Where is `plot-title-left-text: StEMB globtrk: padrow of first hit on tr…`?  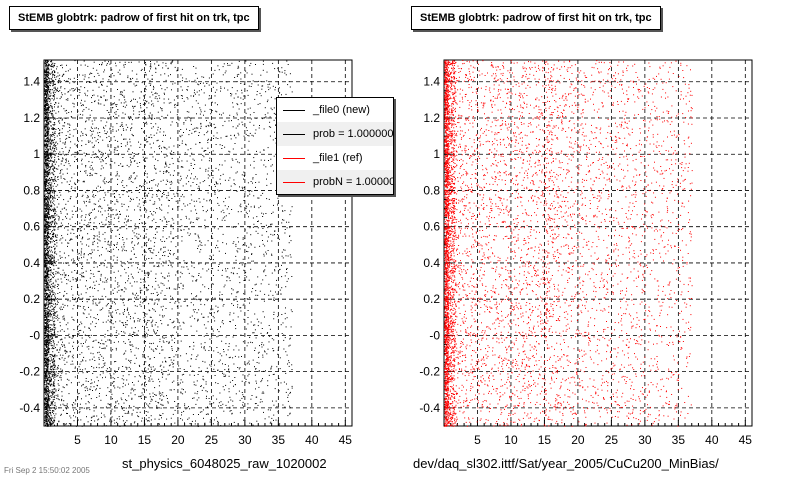
plot-title-left-text: StEMB globtrk: padrow of first hit on tr… is located at coordinates (134, 18).